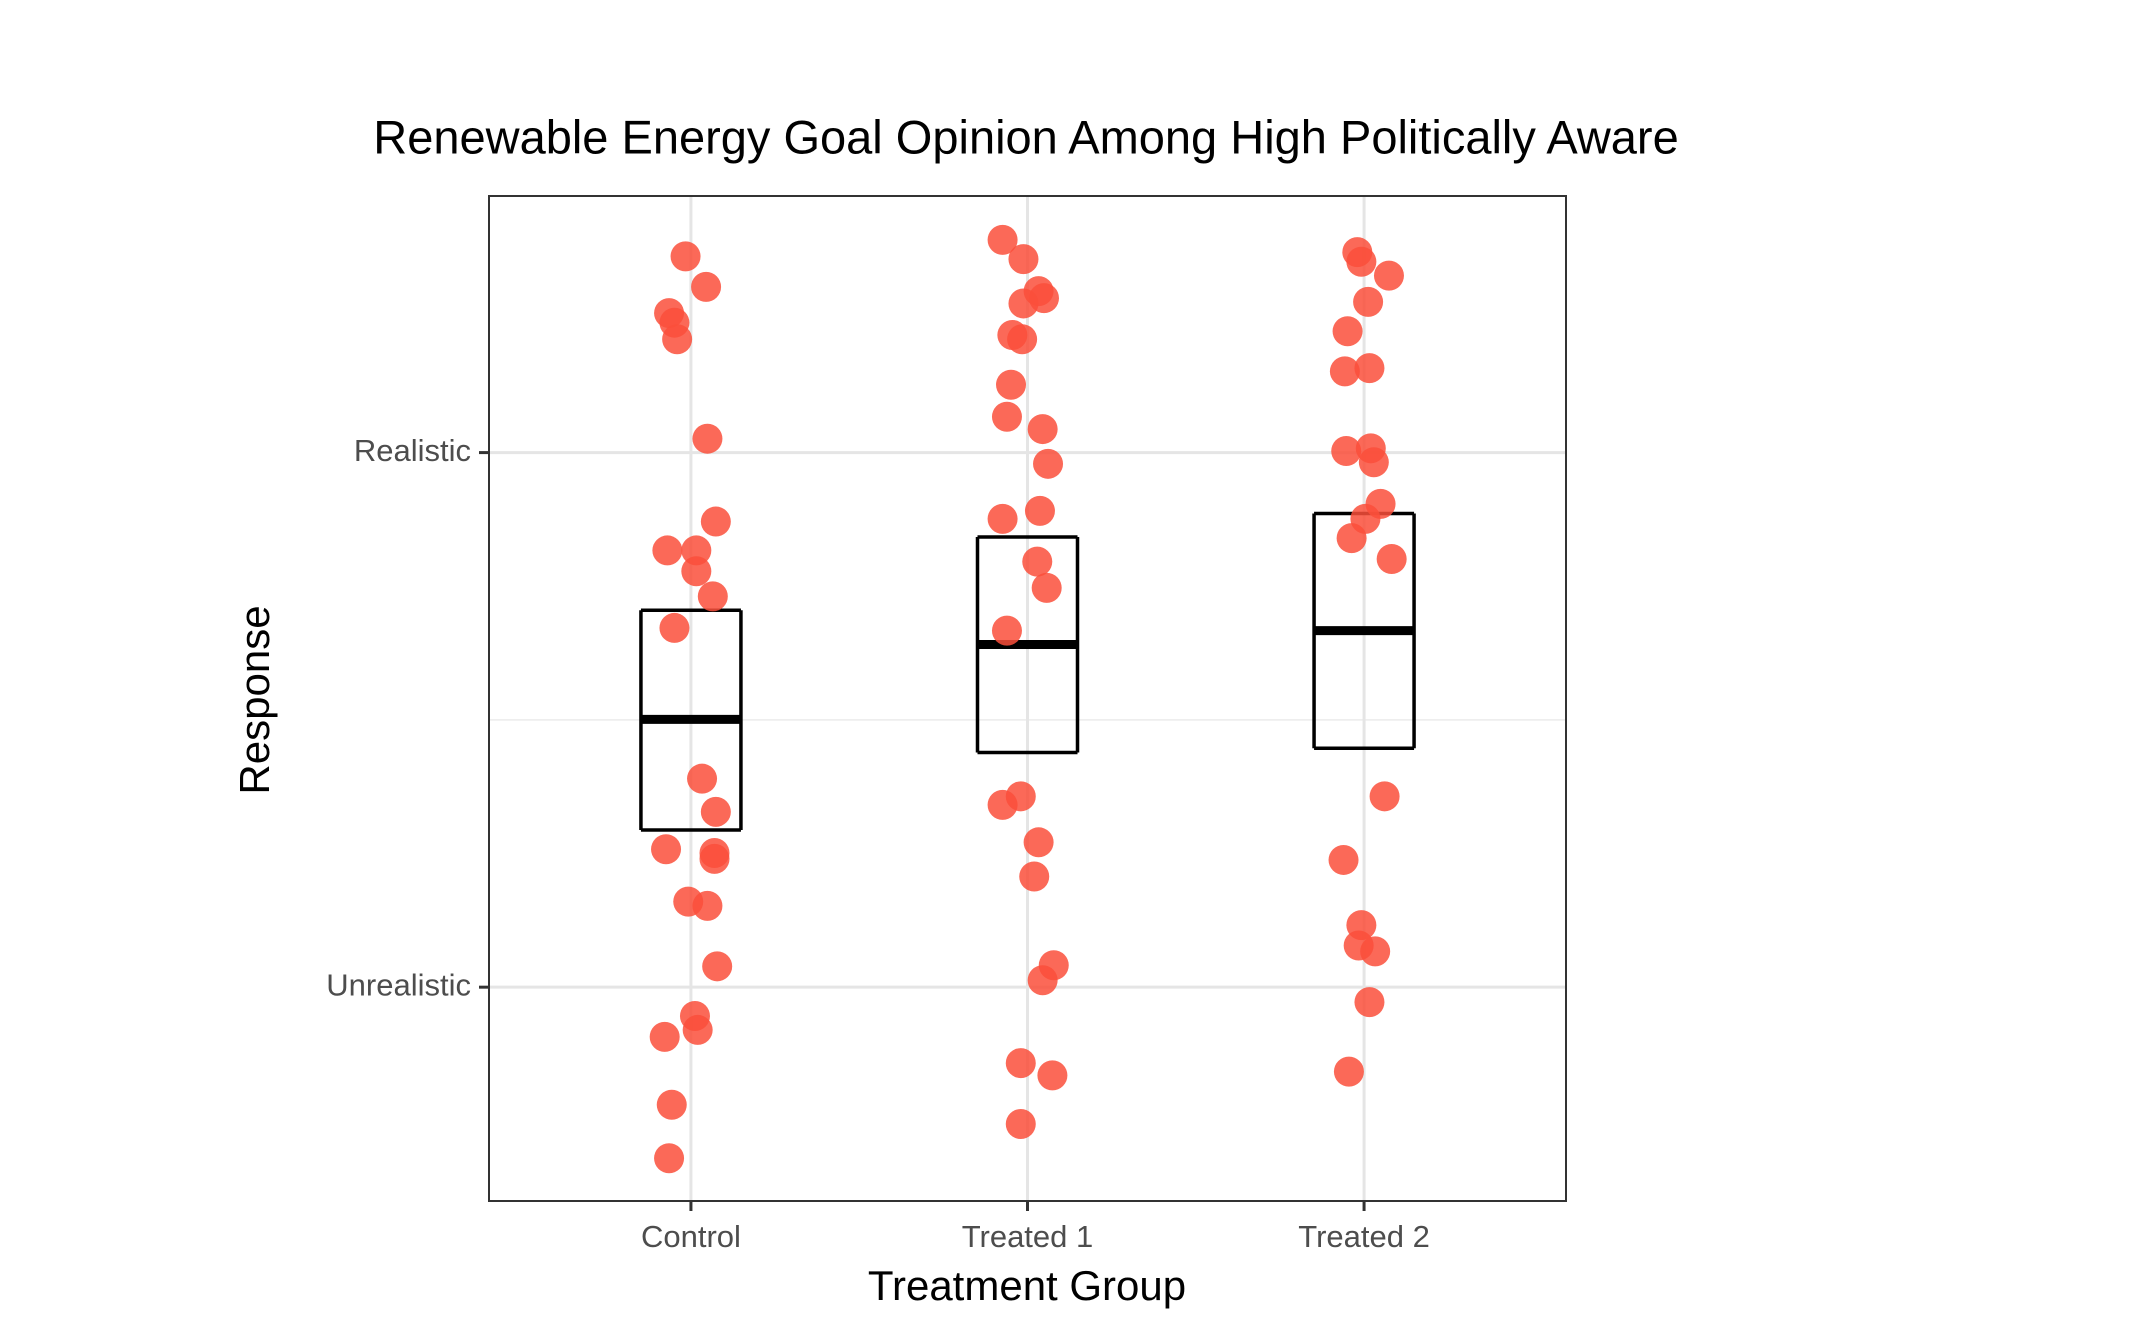 This screenshot has width=2140, height=1323. What do you see at coordinates (691, 1236) in the screenshot?
I see `x-tick-label: Control` at bounding box center [691, 1236].